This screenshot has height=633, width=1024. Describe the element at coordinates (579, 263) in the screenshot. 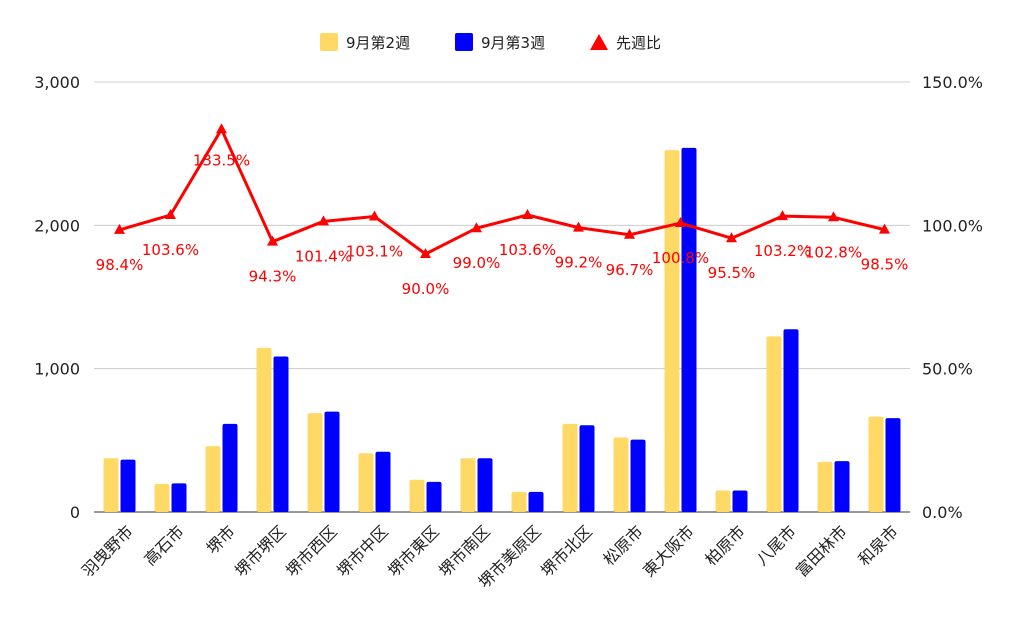

I see `ratio-data-label: 99.2%` at that location.